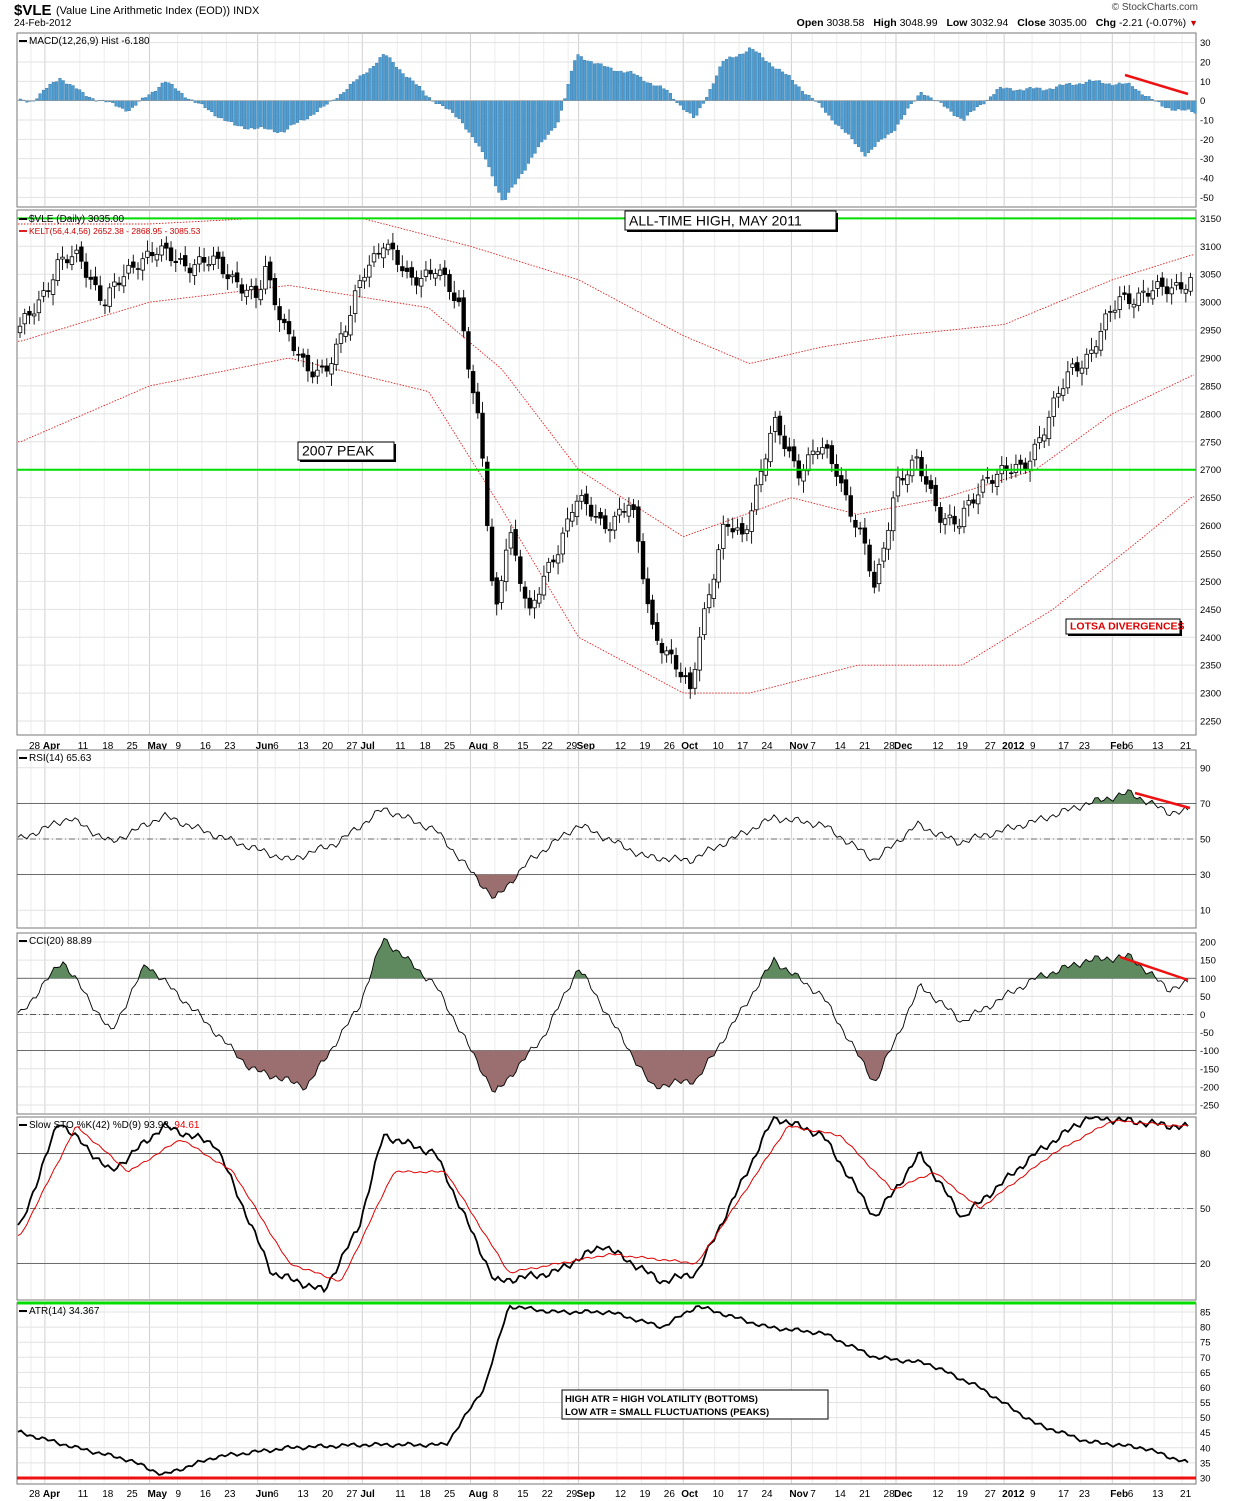 The width and height of the screenshot is (1240, 1501). I want to click on cci-ytick-label: 100, so click(1208, 979).